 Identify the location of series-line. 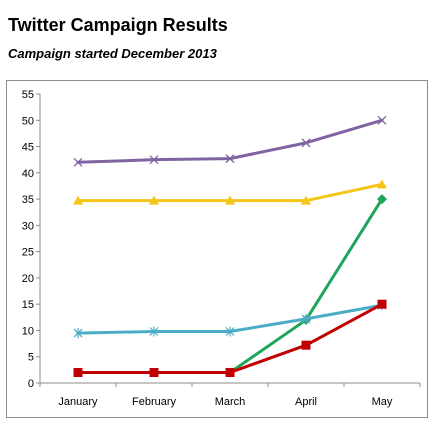
(230, 141).